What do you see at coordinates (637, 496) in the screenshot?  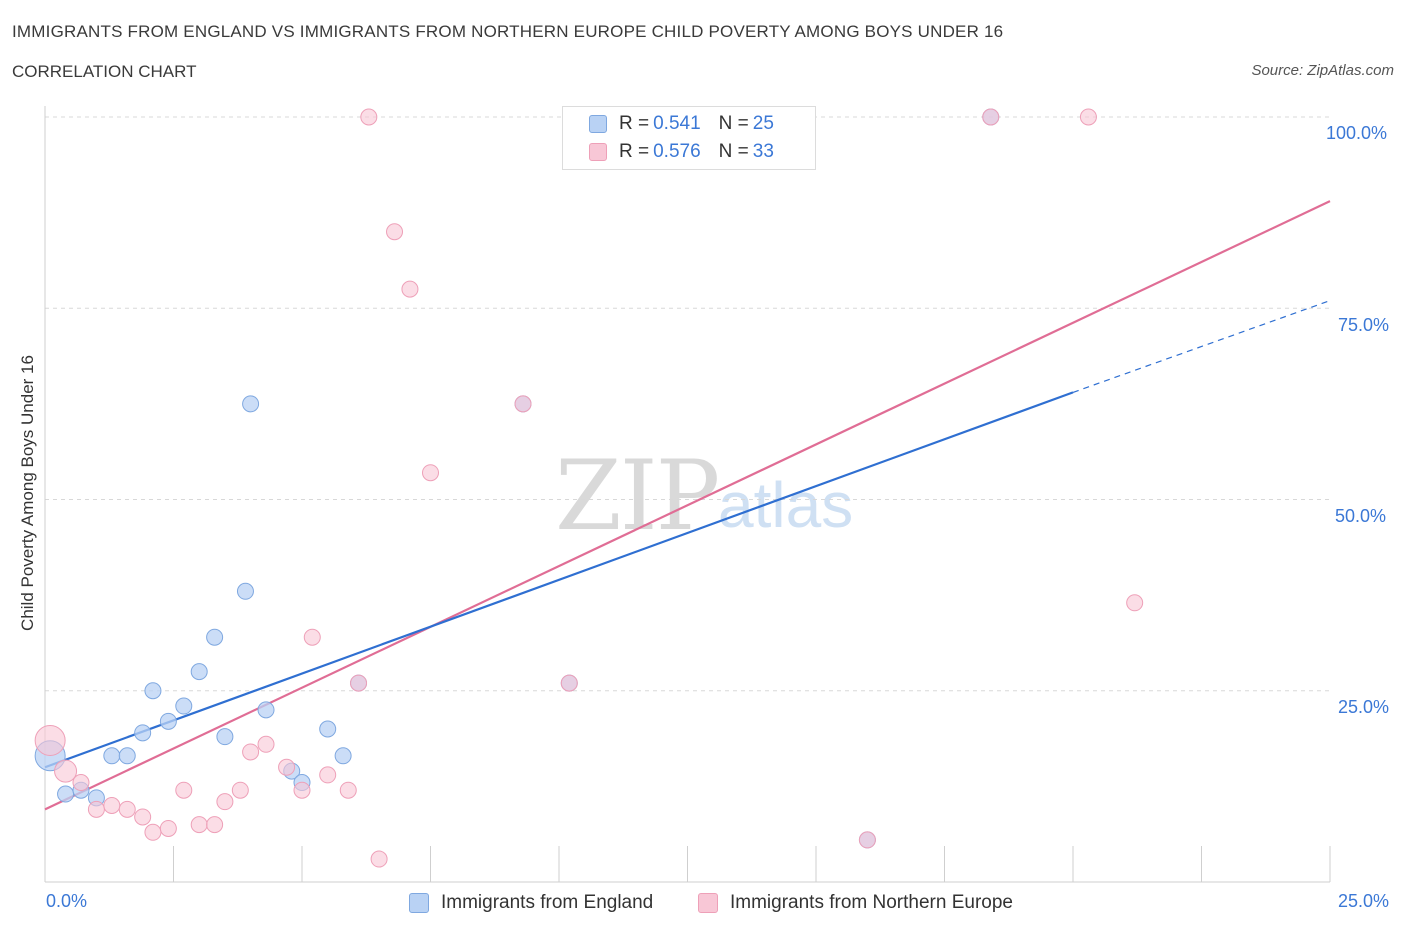 I see `watermark-zip: ZIP` at bounding box center [637, 496].